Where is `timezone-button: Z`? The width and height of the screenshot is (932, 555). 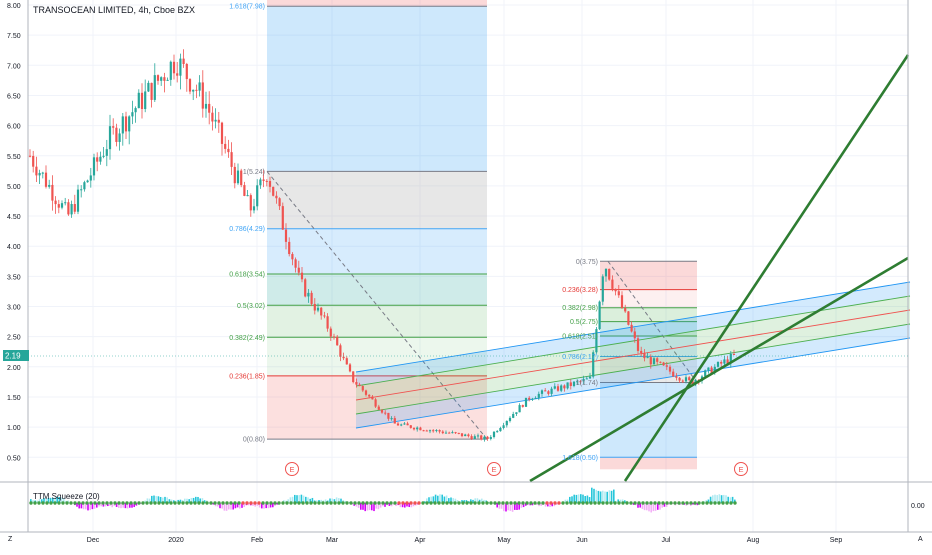
timezone-button: Z is located at coordinates (10, 539).